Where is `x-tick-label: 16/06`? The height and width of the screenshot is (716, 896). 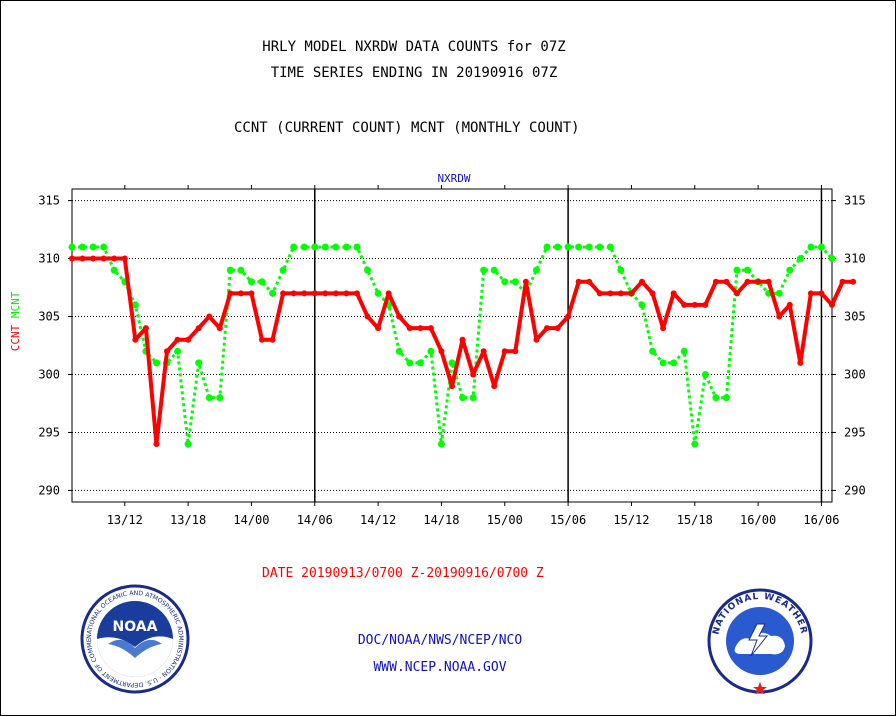
x-tick-label: 16/06 is located at coordinates (821, 520).